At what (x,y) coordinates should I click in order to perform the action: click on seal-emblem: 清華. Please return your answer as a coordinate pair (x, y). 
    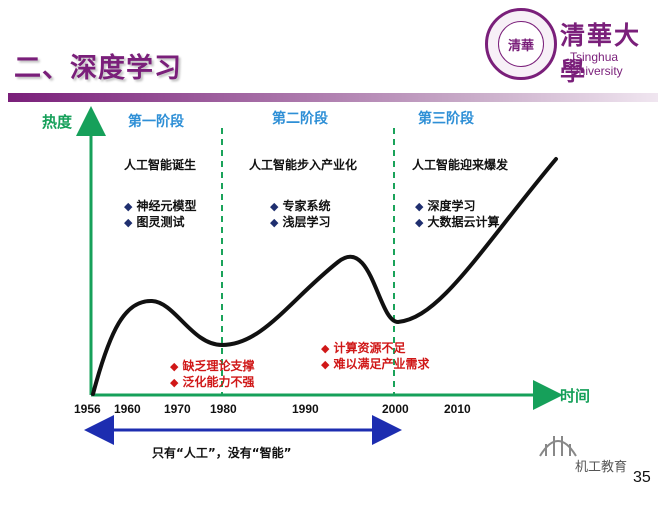
    Looking at the image, I should click on (521, 44).